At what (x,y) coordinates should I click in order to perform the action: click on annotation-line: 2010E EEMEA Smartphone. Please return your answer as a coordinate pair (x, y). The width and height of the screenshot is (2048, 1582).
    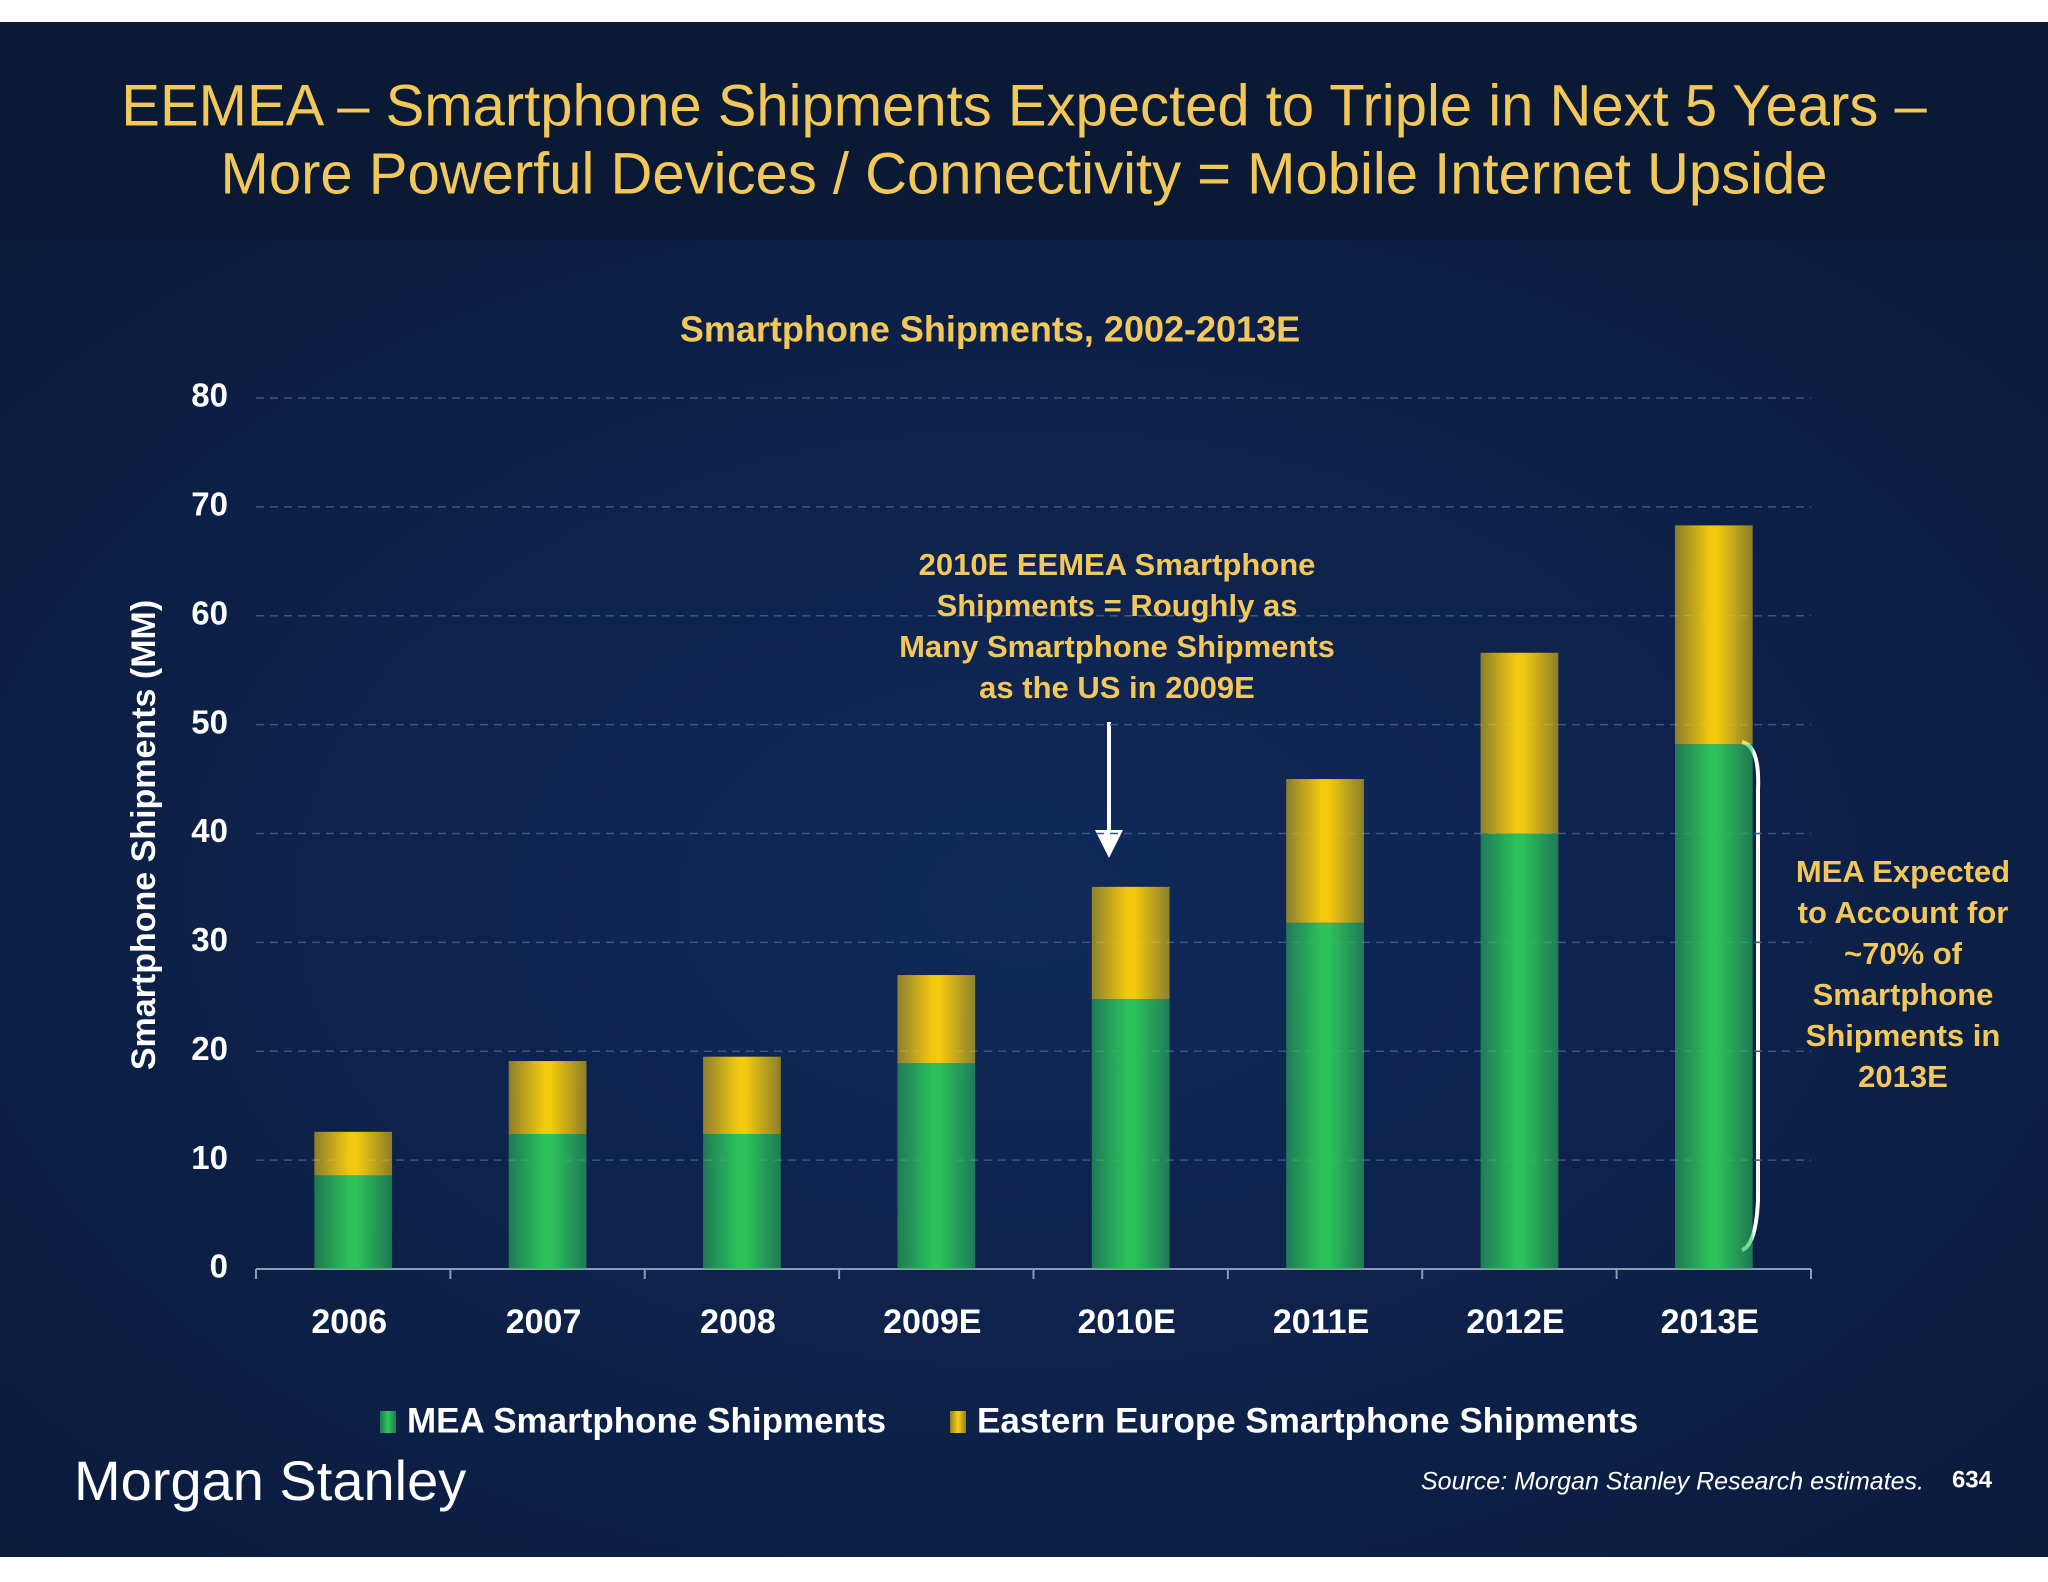
    Looking at the image, I should click on (1117, 564).